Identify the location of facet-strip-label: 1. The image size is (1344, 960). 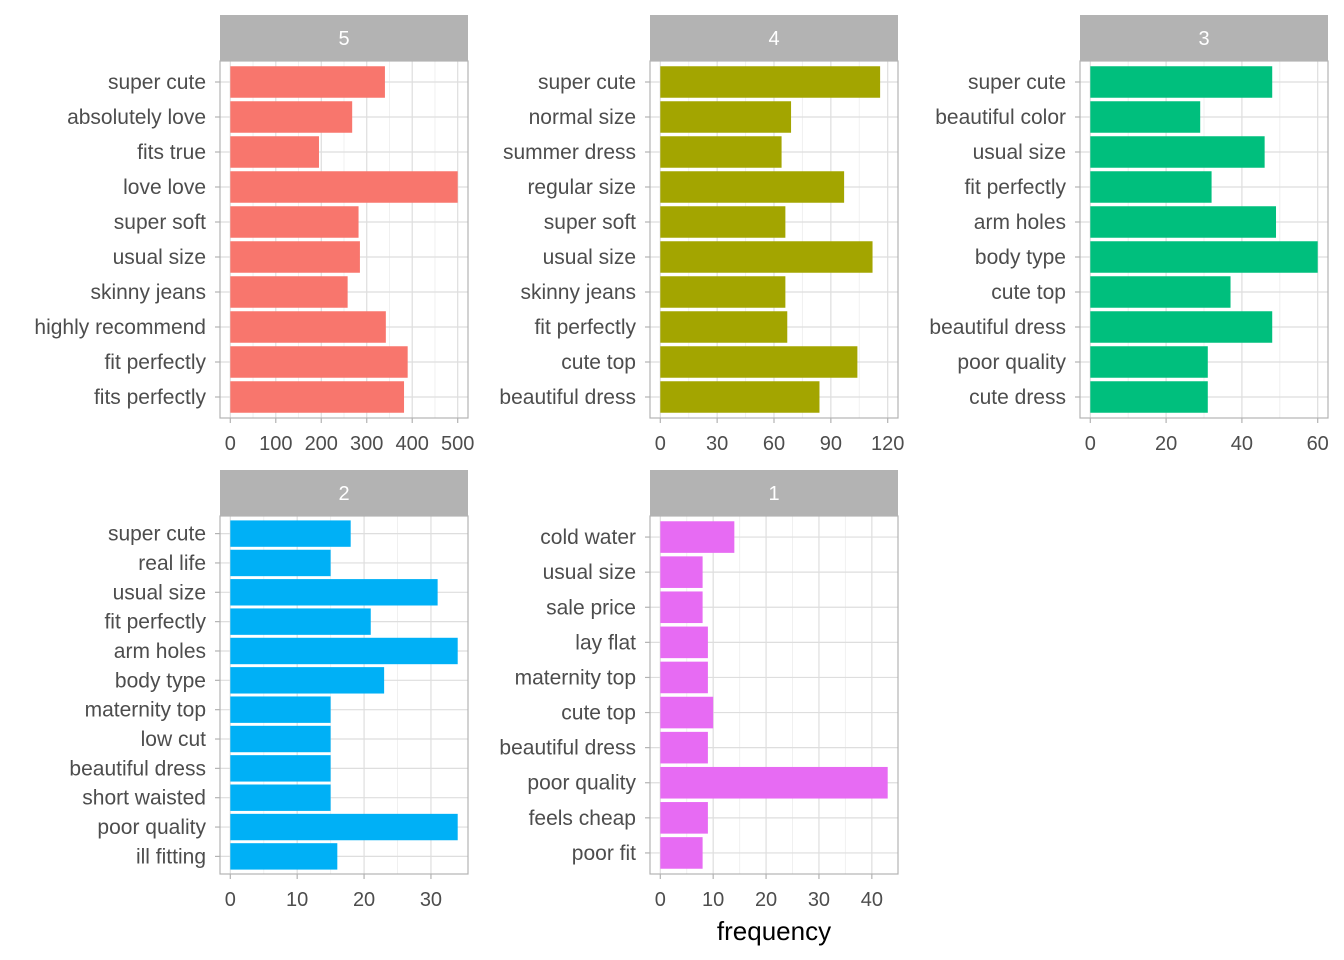
(773, 494).